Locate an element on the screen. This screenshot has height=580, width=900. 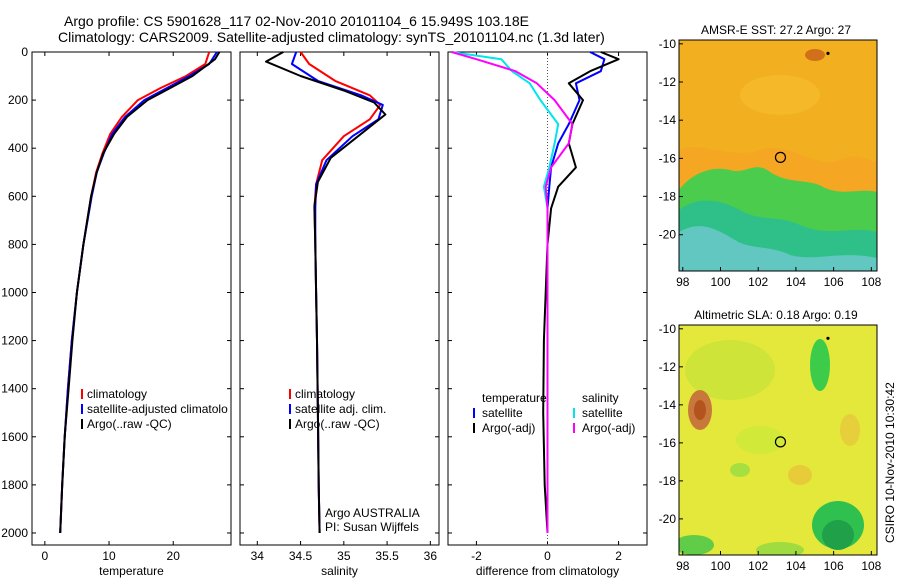
credit-text: CSIRO 10-Nov-2010 10:30:42 is located at coordinates (890, 462).